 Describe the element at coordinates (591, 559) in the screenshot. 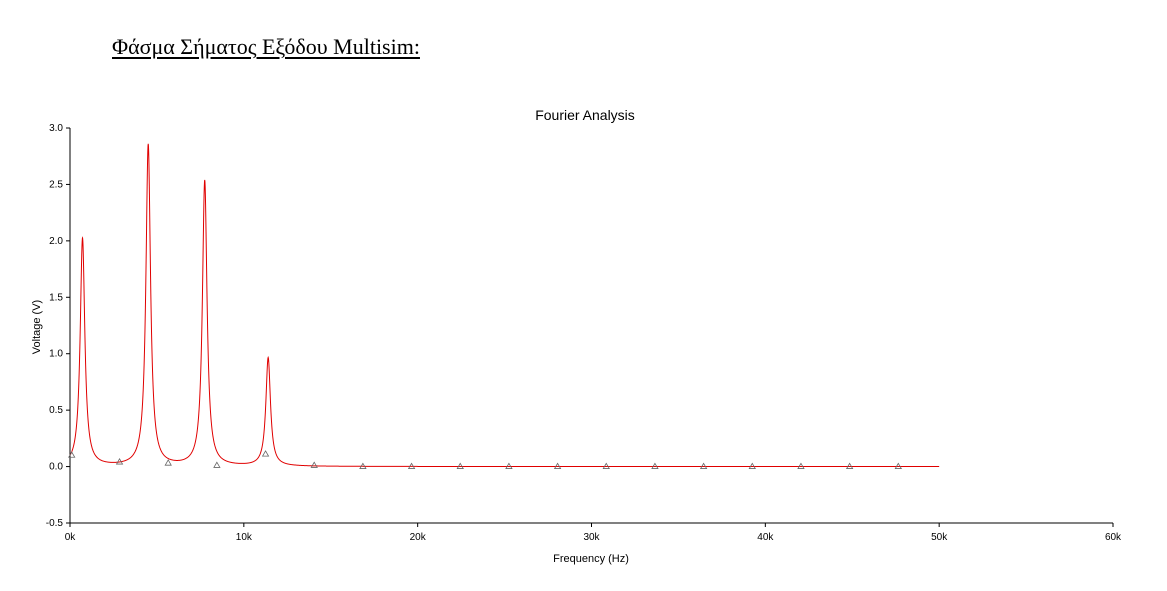

I see `x-axis-title: Frequency (Hz)` at that location.